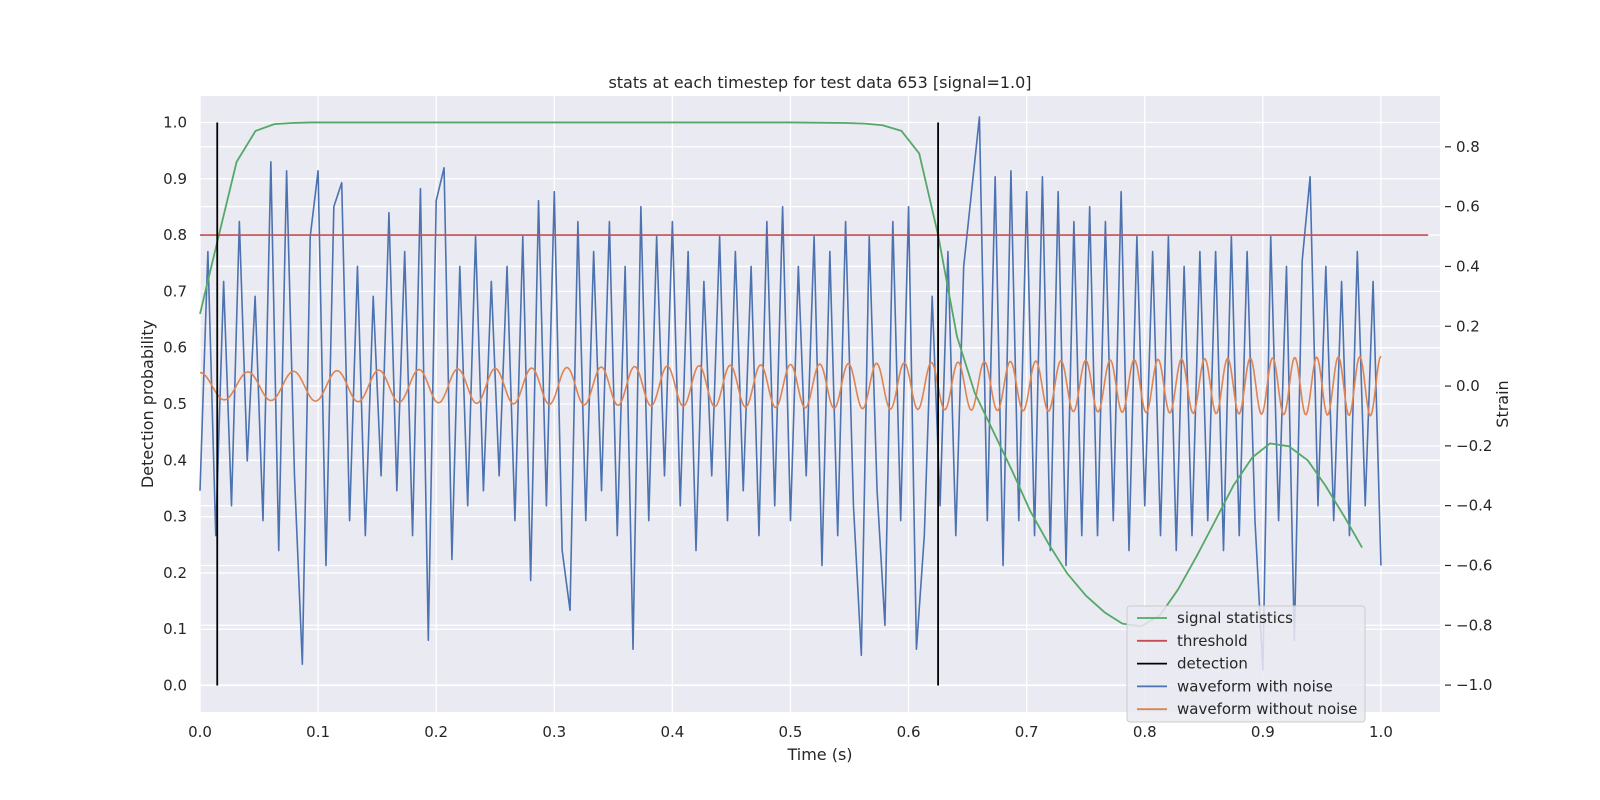 This screenshot has height=800, width=1600. I want to click on y-tick-label: 0.9, so click(175, 179).